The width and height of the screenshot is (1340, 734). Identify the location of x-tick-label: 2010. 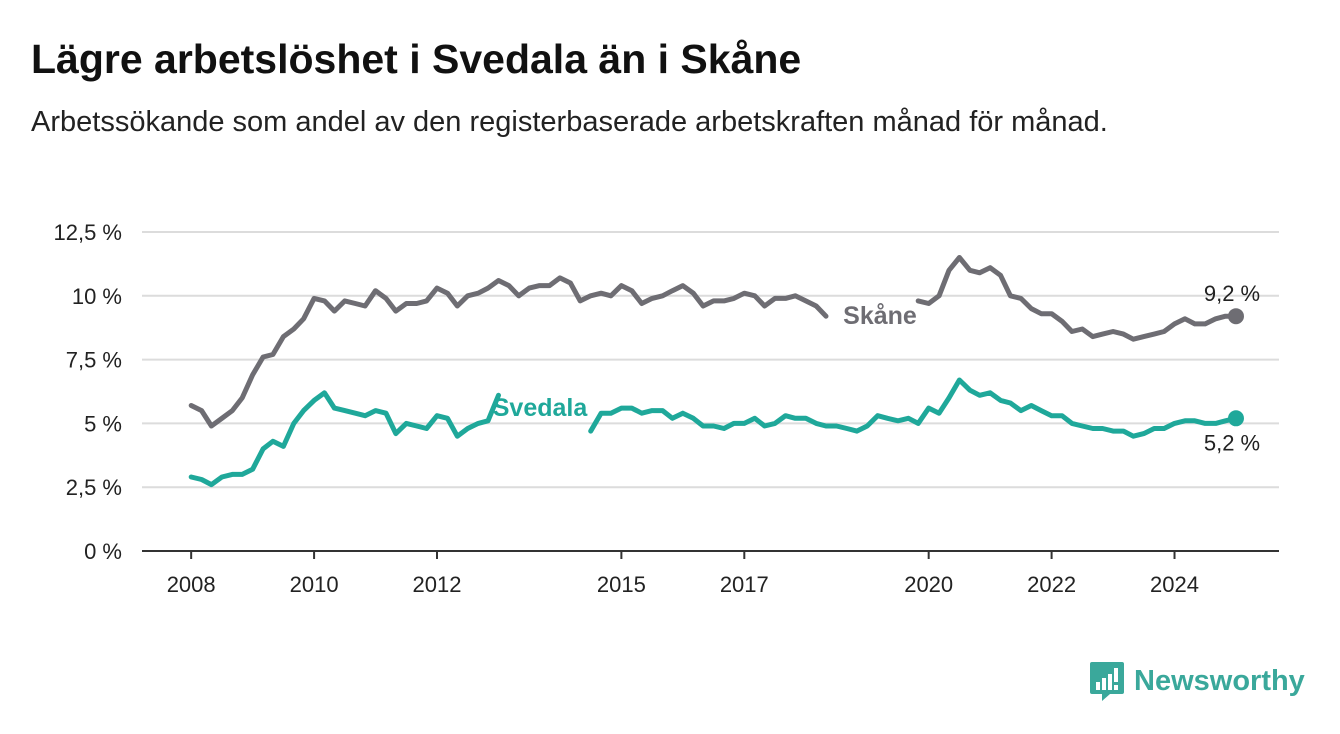
(314, 584).